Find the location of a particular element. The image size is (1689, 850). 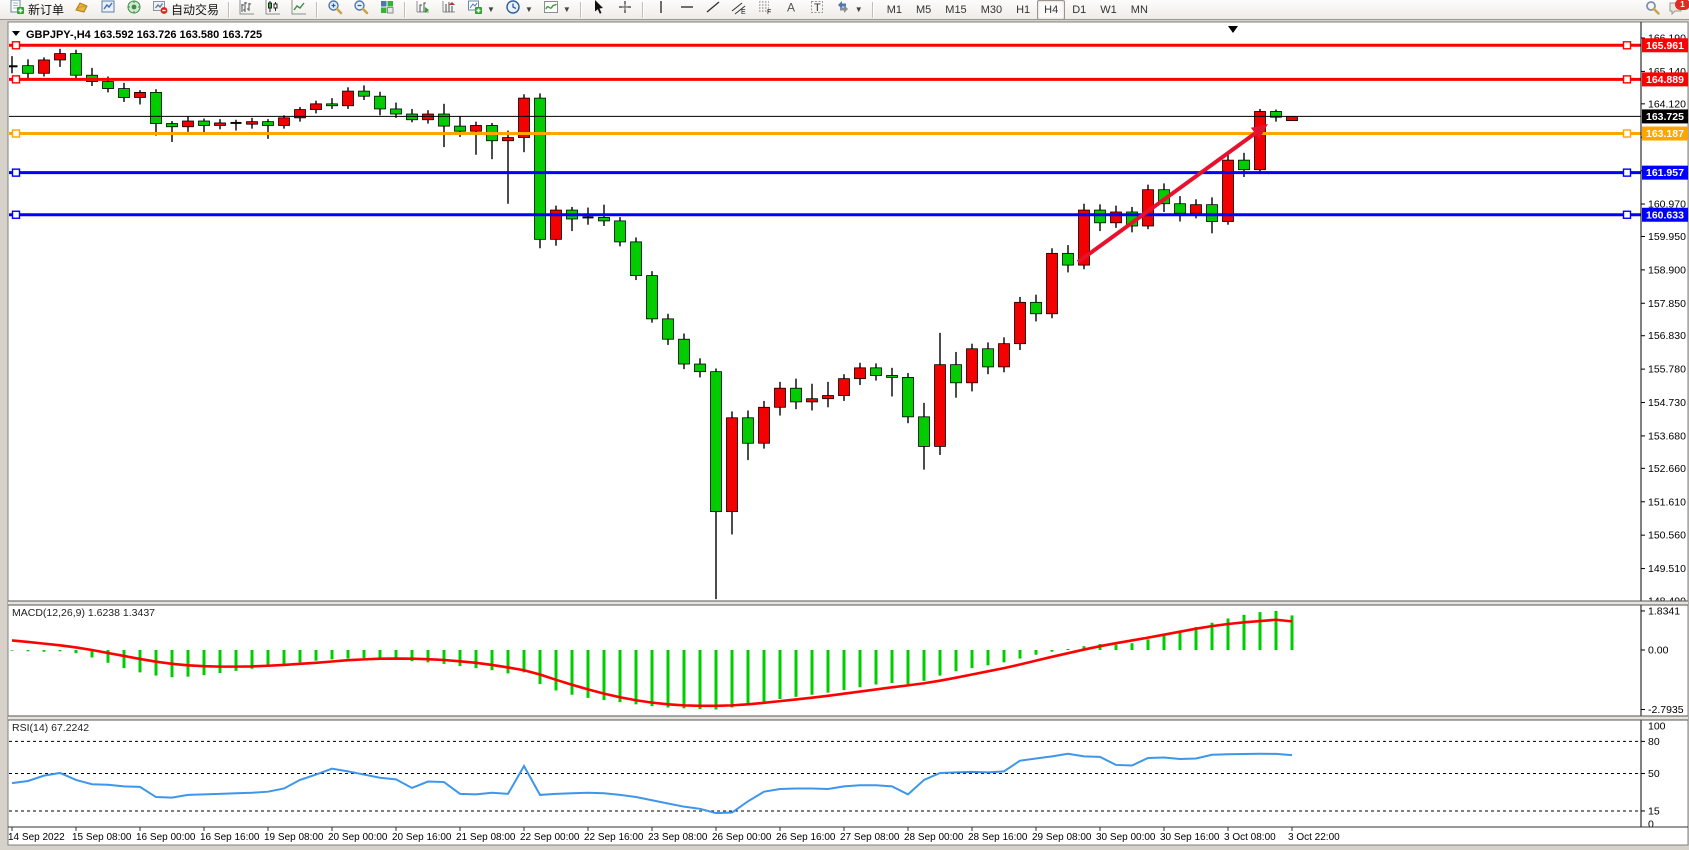

time-label: 22 Sep 16:00 is located at coordinates (614, 837).